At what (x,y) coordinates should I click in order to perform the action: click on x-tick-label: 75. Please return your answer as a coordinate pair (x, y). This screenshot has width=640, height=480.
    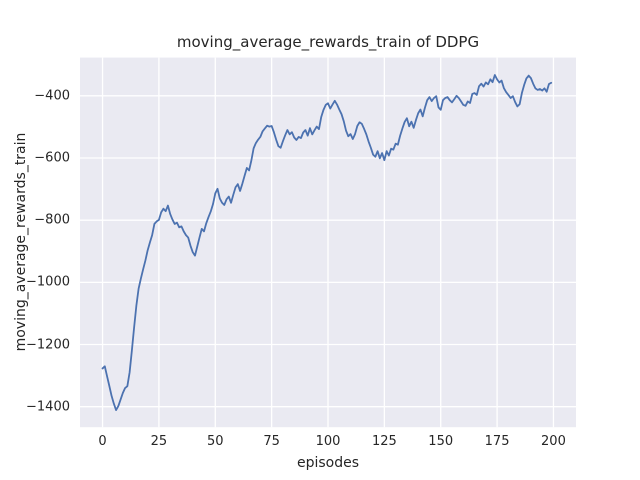
    Looking at the image, I should click on (271, 441).